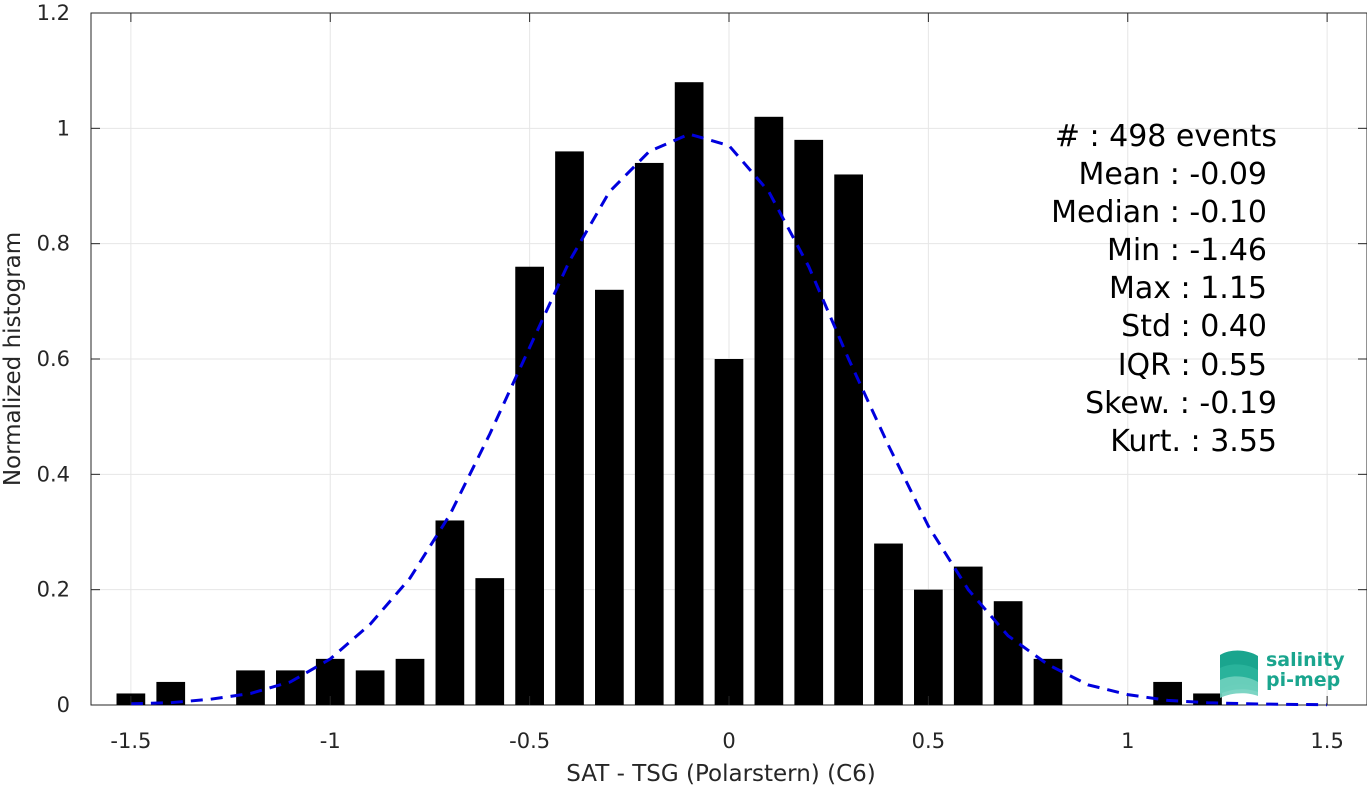 The width and height of the screenshot is (1367, 785). What do you see at coordinates (928, 741) in the screenshot?
I see `x-tick-label: 0.5` at bounding box center [928, 741].